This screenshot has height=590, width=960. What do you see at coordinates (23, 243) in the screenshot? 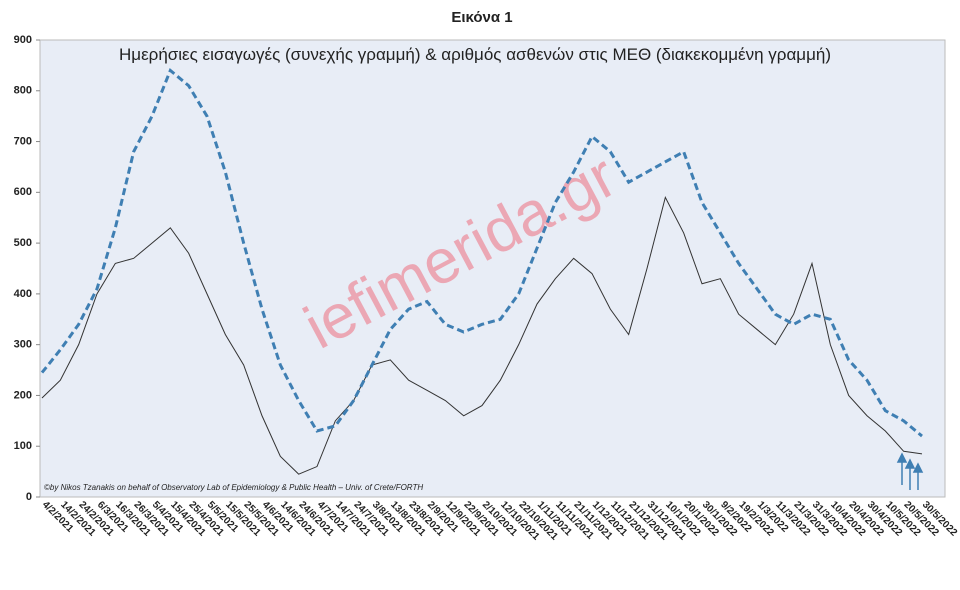
I see `y-tick-label: 500` at bounding box center [23, 243].